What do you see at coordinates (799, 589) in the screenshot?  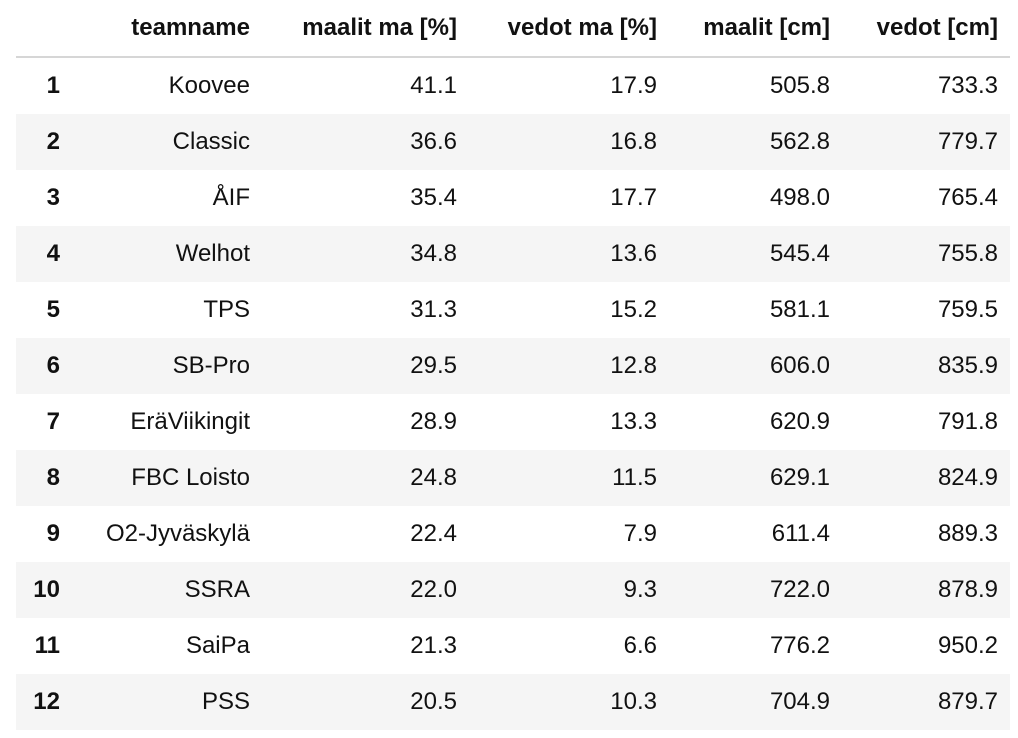 I see `cell-maalit-cm: 722.0` at bounding box center [799, 589].